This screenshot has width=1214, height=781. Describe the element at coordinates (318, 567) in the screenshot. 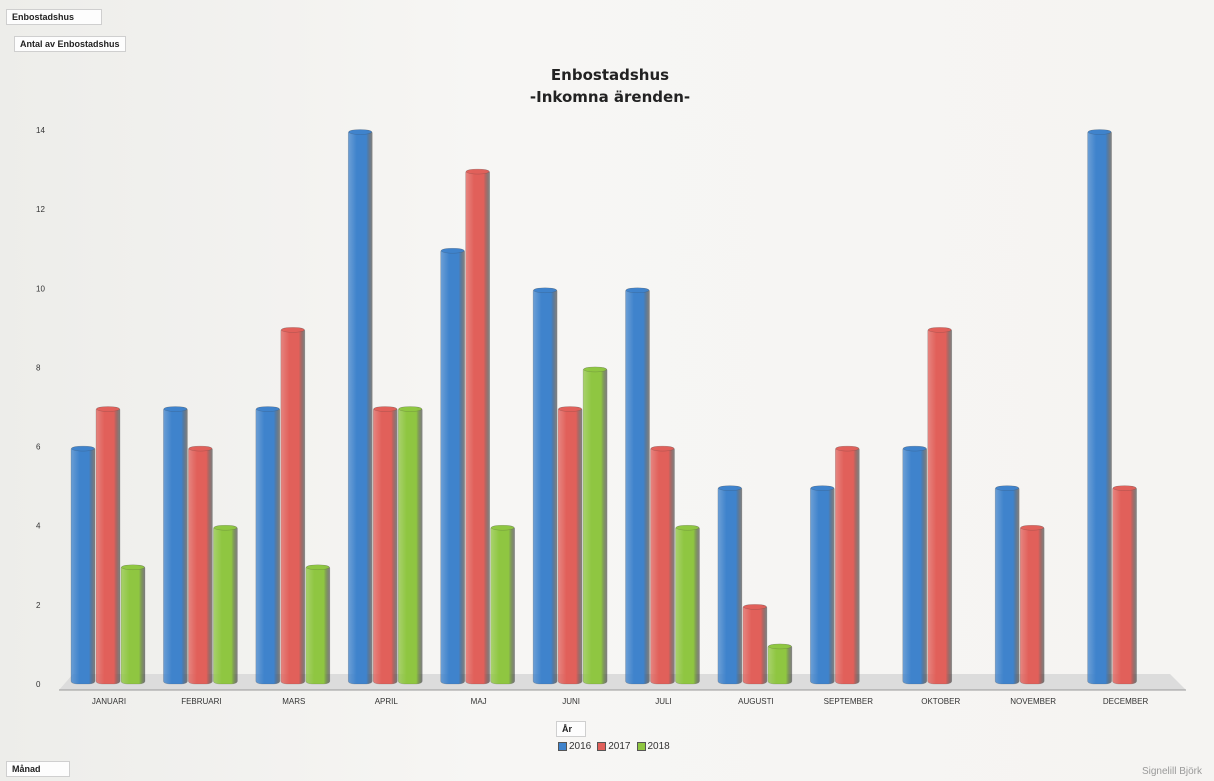

I see `bar-cap-2018-mars` at that location.